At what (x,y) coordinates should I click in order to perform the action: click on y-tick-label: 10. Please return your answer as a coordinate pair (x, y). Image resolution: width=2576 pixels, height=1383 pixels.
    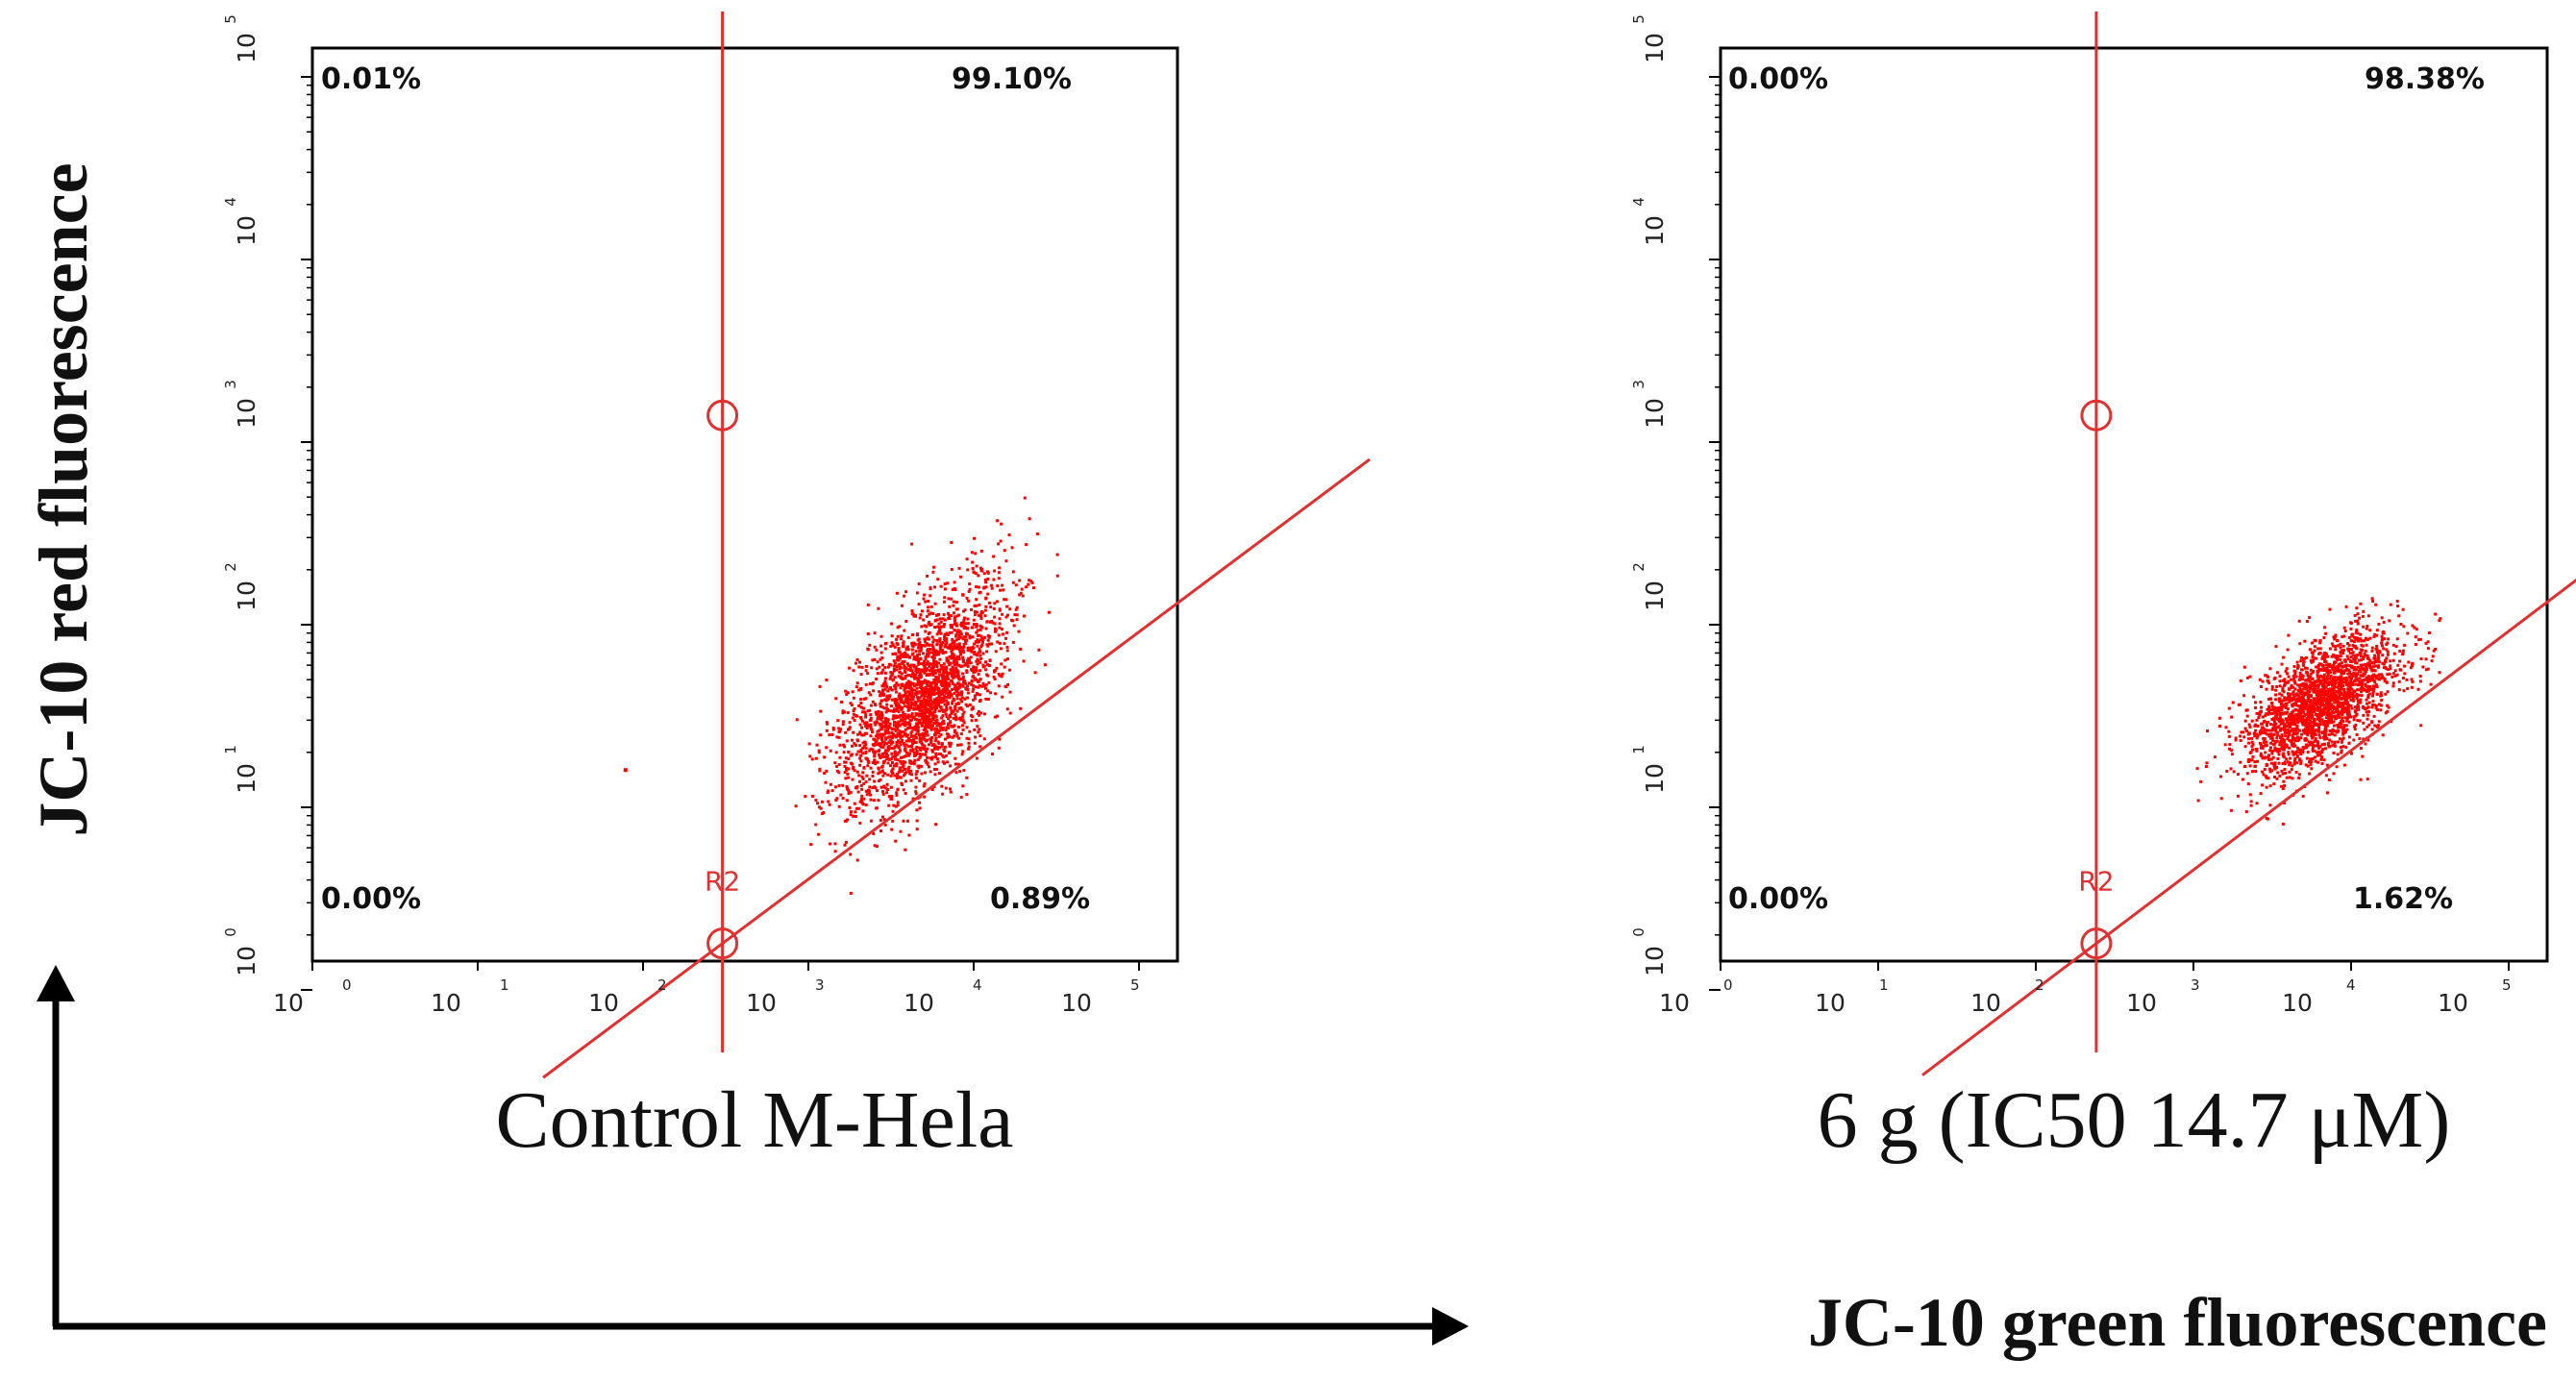
    Looking at the image, I should click on (1655, 48).